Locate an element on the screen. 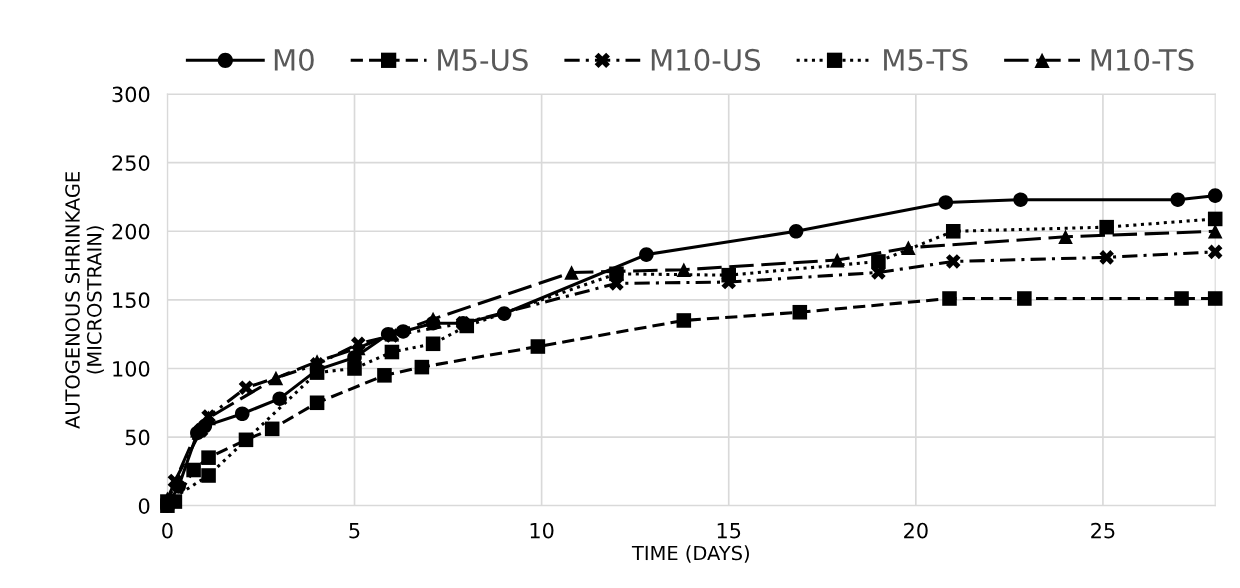 The image size is (1240, 588). y-tick-label: 100 is located at coordinates (131, 368).